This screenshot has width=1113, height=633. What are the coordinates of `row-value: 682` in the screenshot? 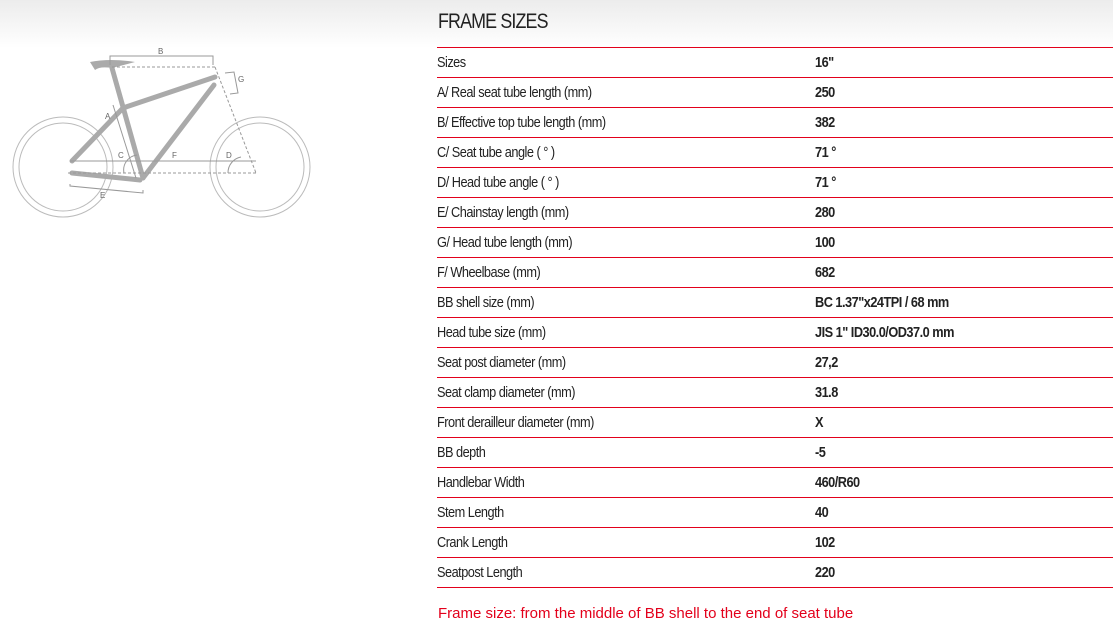 It's located at (964, 272).